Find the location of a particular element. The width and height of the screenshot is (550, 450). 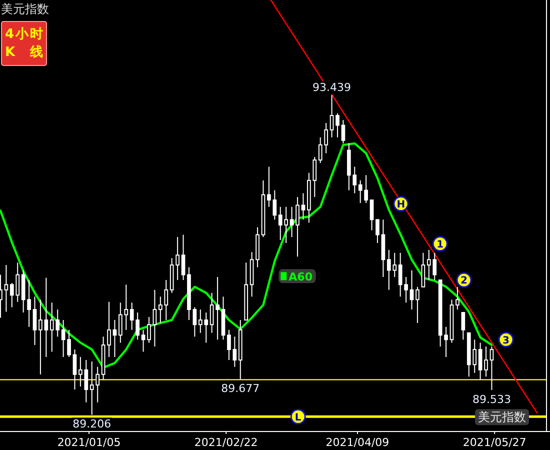

annotation: 2 is located at coordinates (464, 281).